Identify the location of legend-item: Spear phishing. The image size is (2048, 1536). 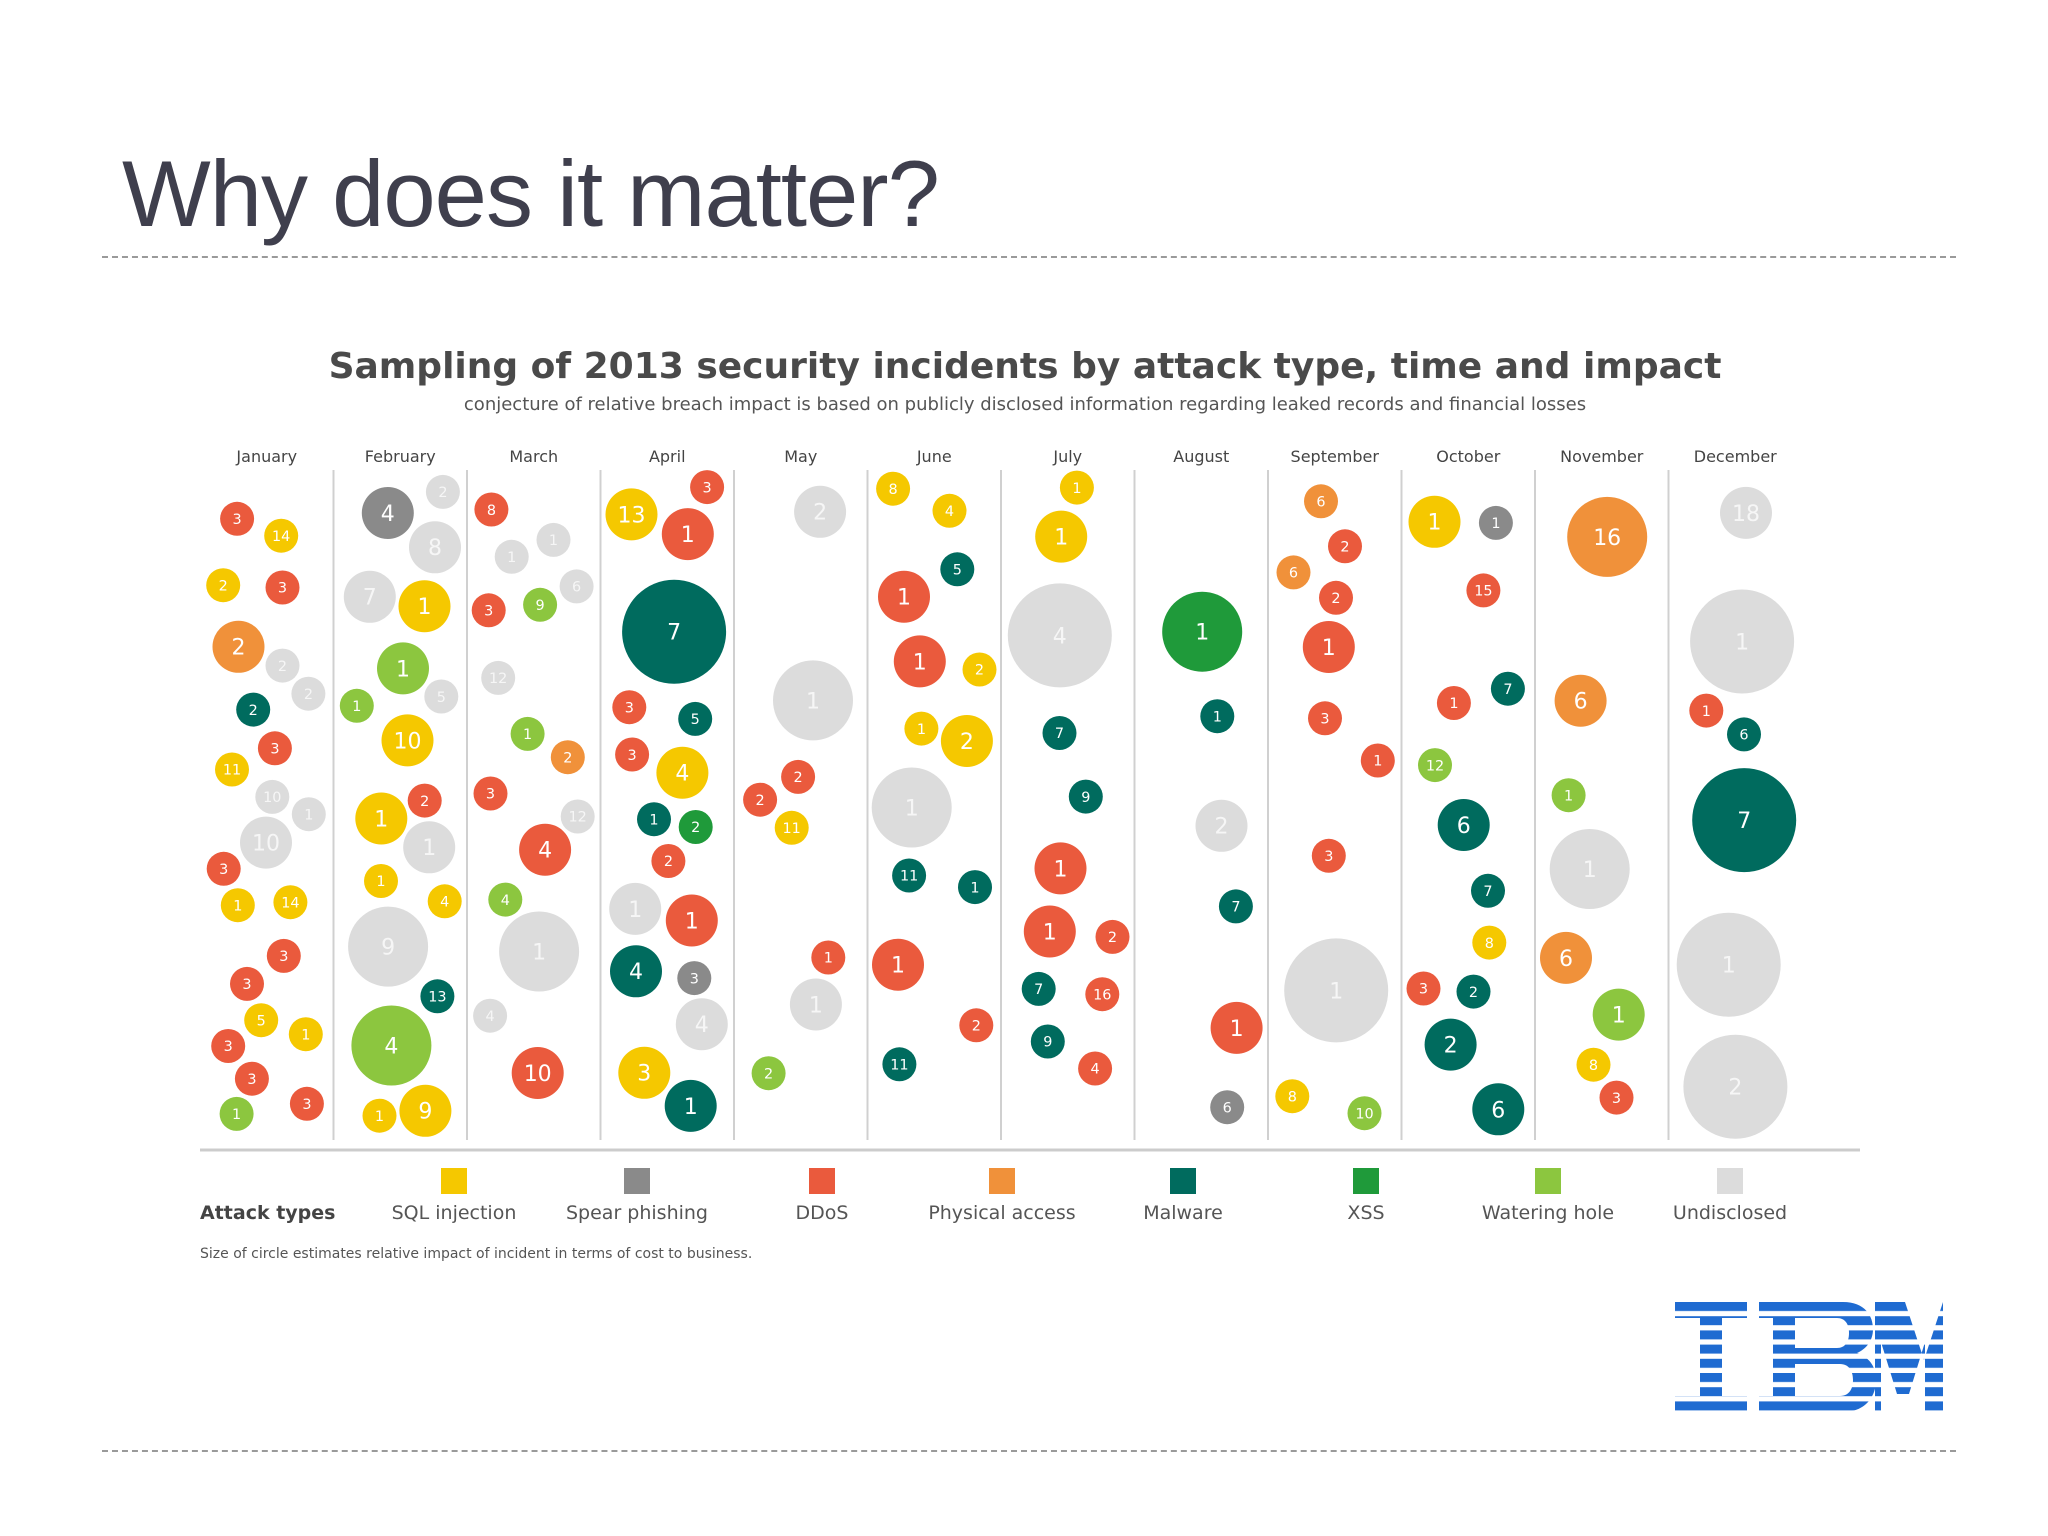
(637, 1196).